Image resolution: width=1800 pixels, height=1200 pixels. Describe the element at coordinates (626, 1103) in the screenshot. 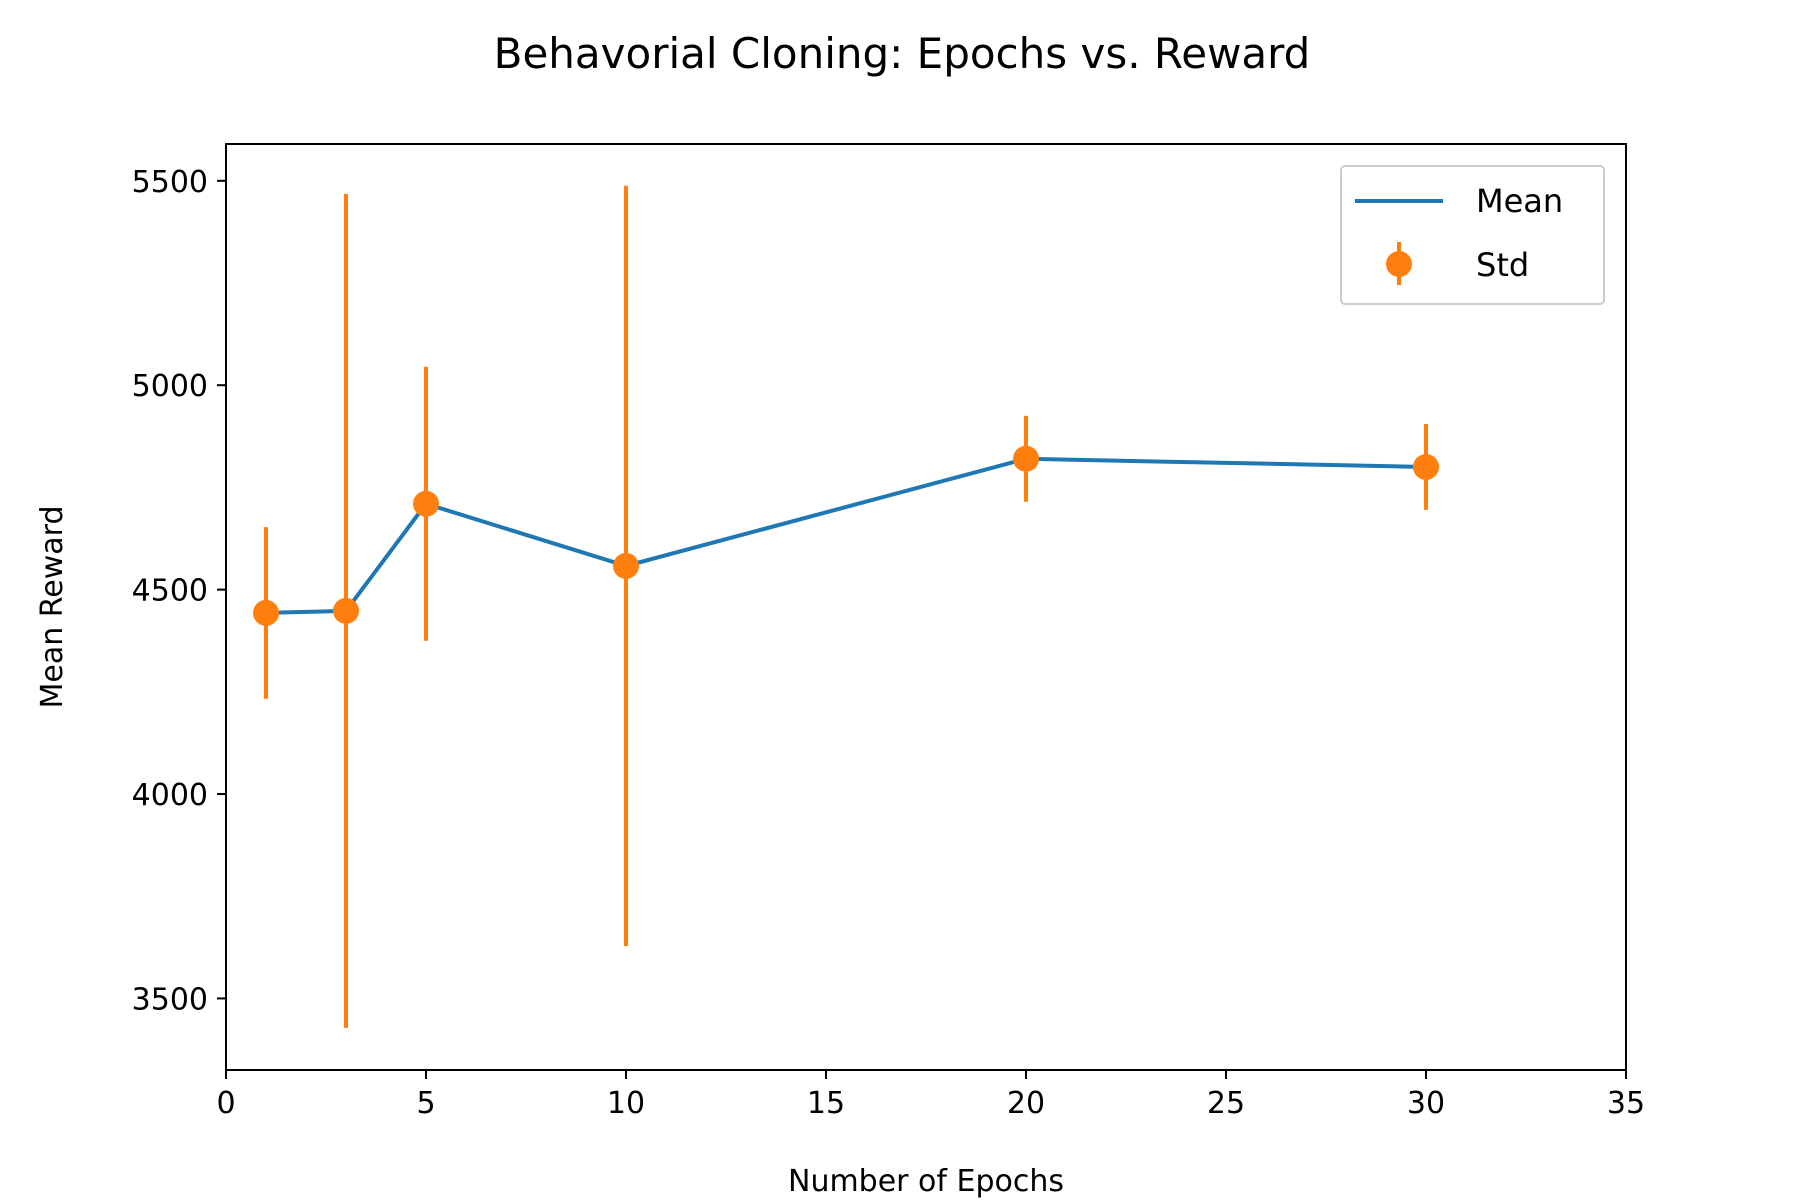

I see `x-tick-label: 10` at that location.